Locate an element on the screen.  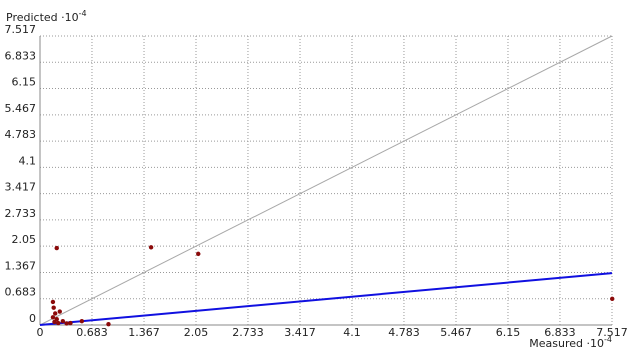
x-tick-label: 6.15 is located at coordinates (508, 332).